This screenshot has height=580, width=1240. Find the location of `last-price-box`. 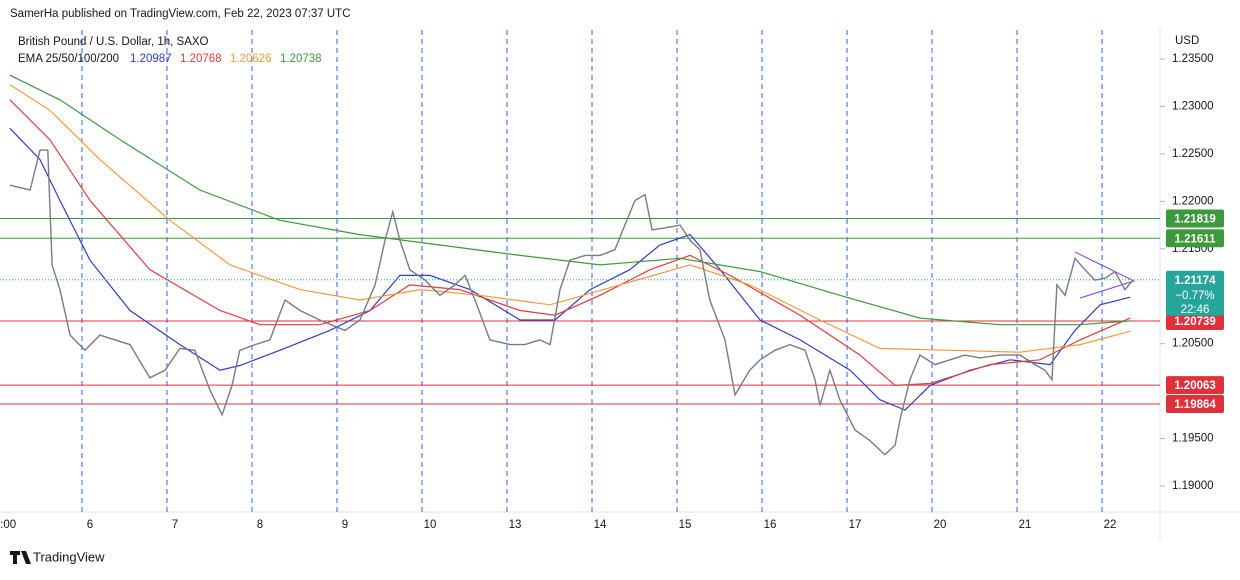

last-price-box is located at coordinates (1195, 293).